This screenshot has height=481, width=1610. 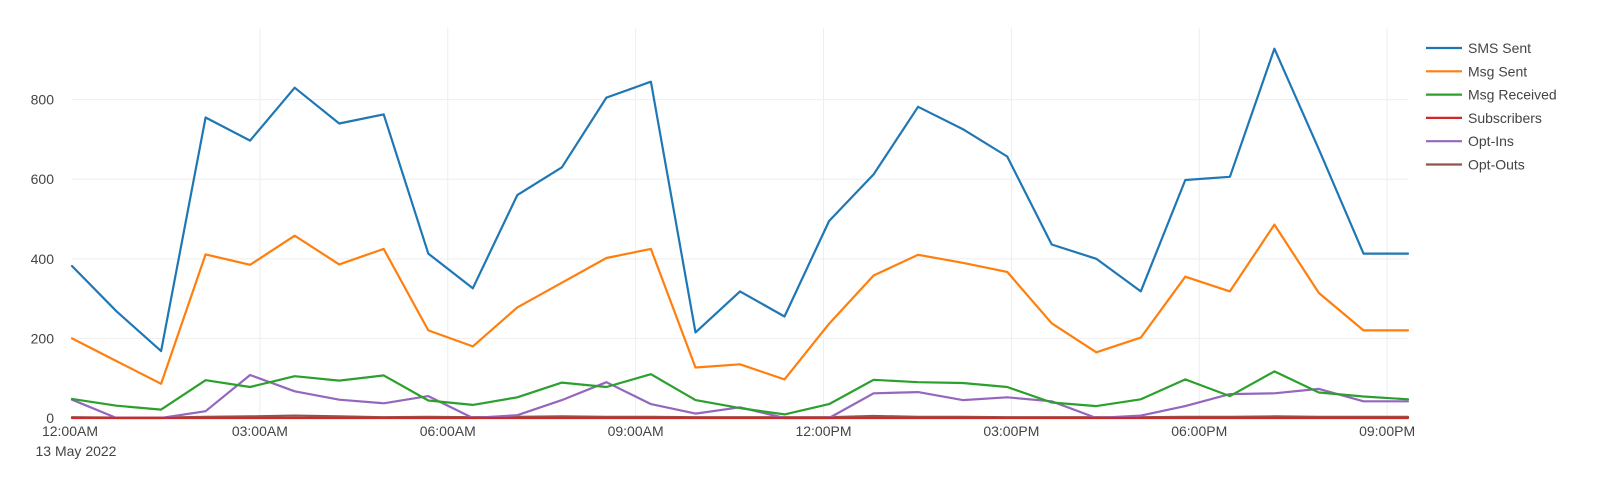 I want to click on legend-label: SMS Sent, so click(x=1499, y=48).